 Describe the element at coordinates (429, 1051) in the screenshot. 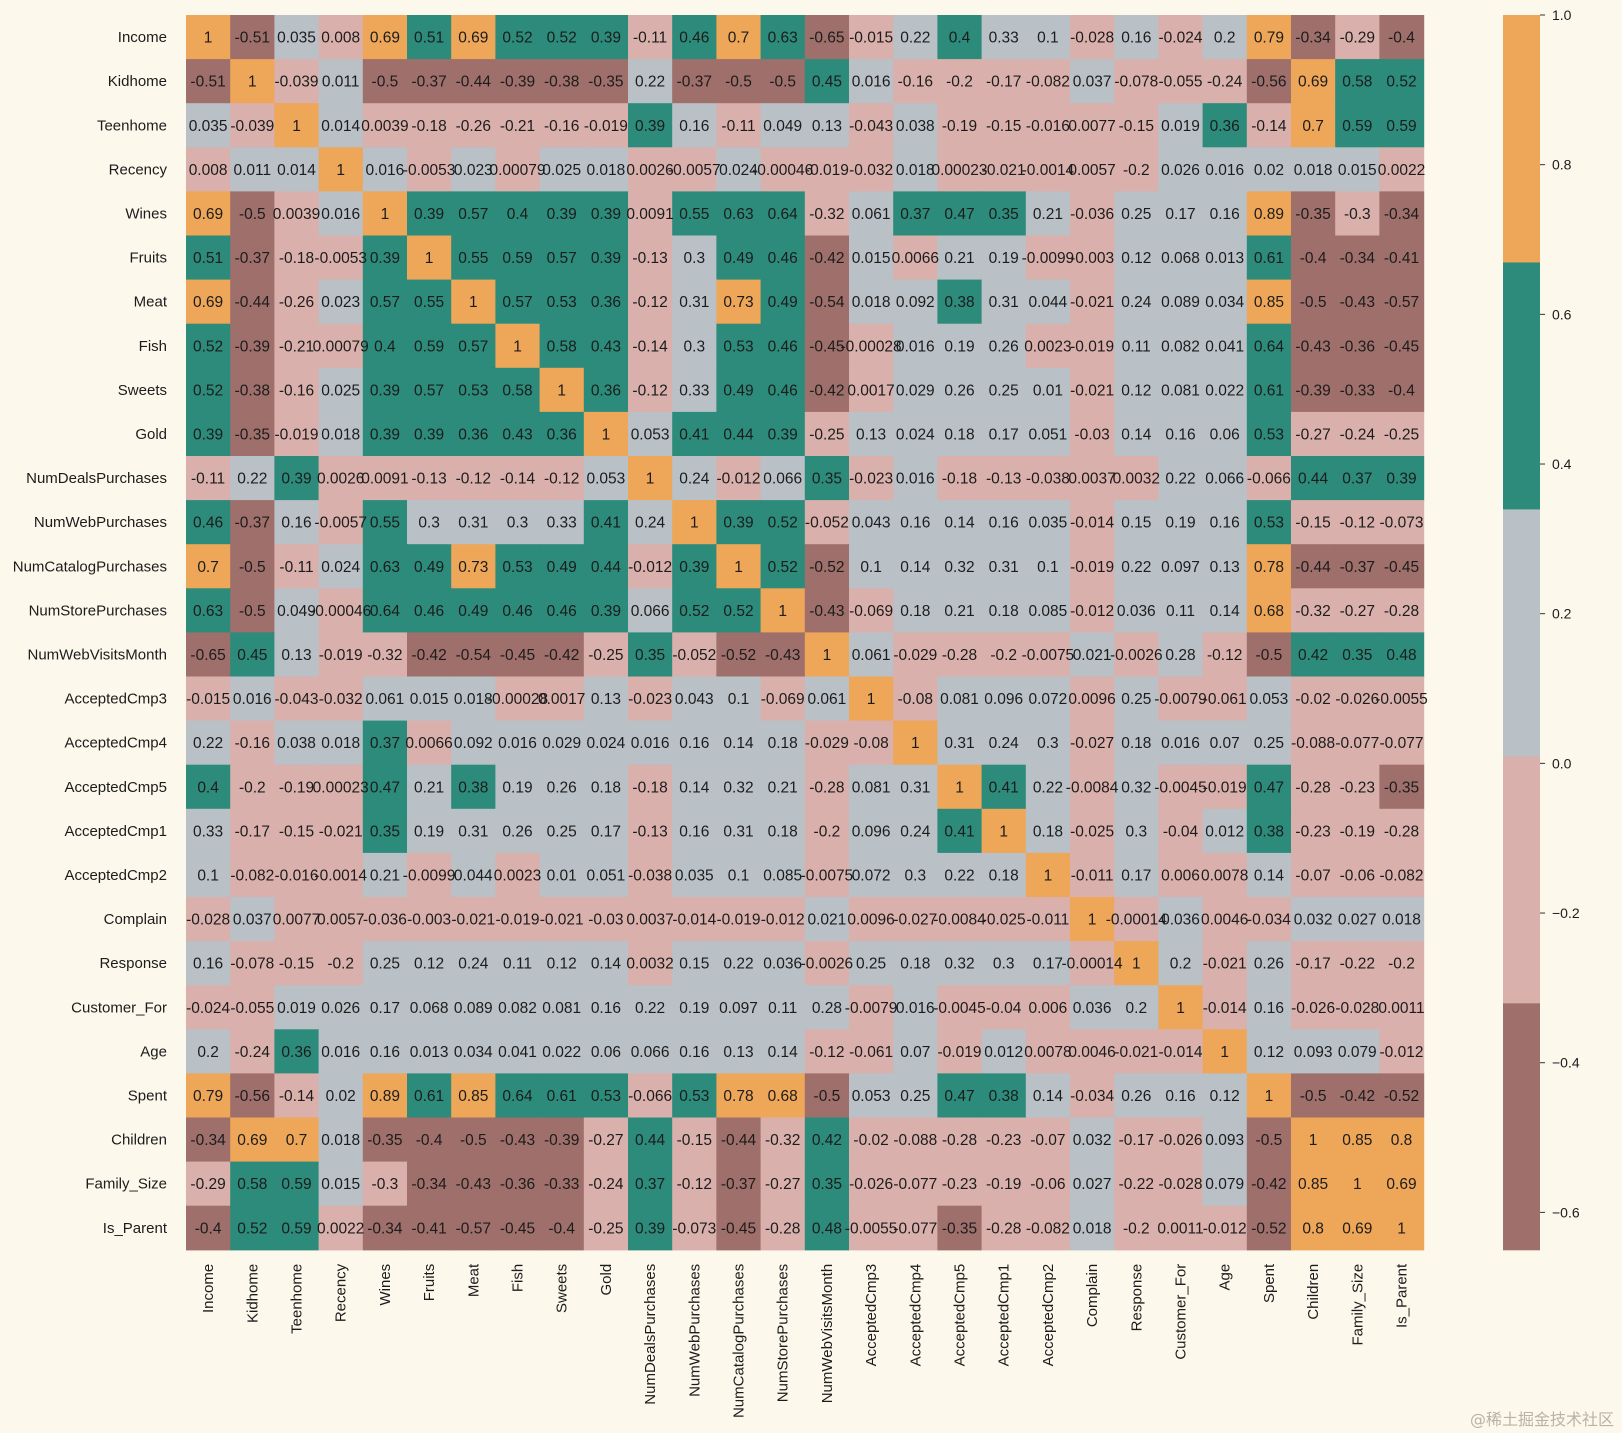

I see `heatmap-cell-Age-Fruits` at that location.